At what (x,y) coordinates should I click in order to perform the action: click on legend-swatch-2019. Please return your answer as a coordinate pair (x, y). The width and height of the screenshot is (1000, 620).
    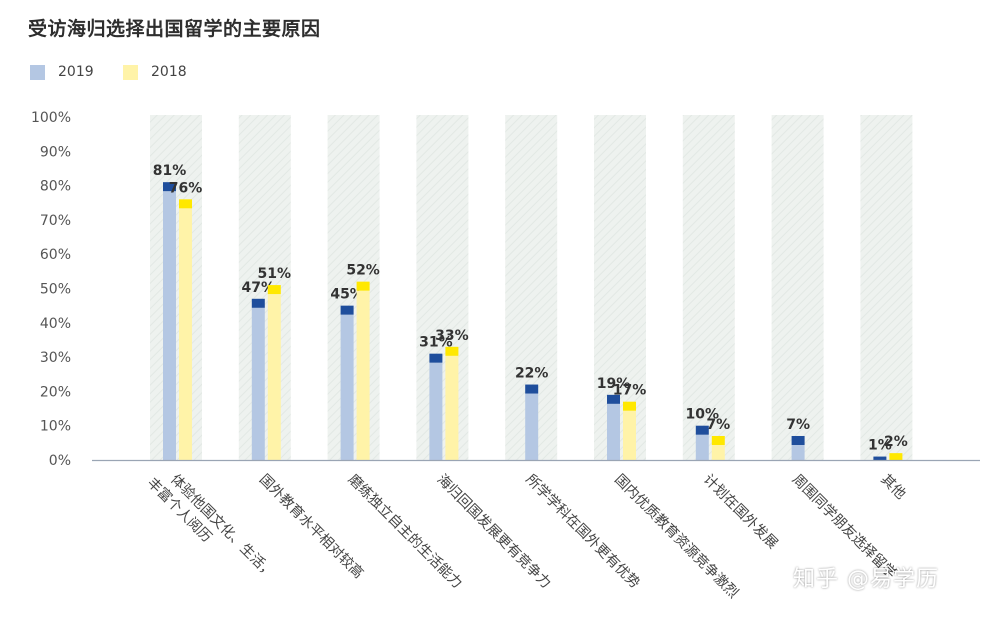
    Looking at the image, I should click on (37, 72).